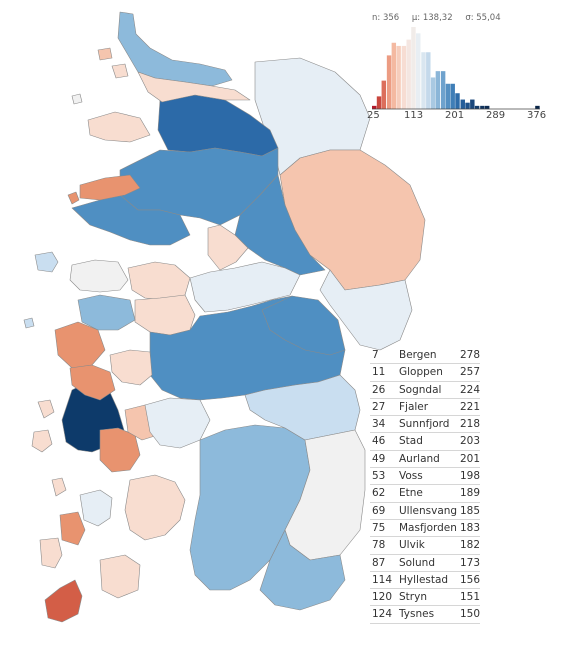  I want to click on ranking-position: 49, so click(379, 458).